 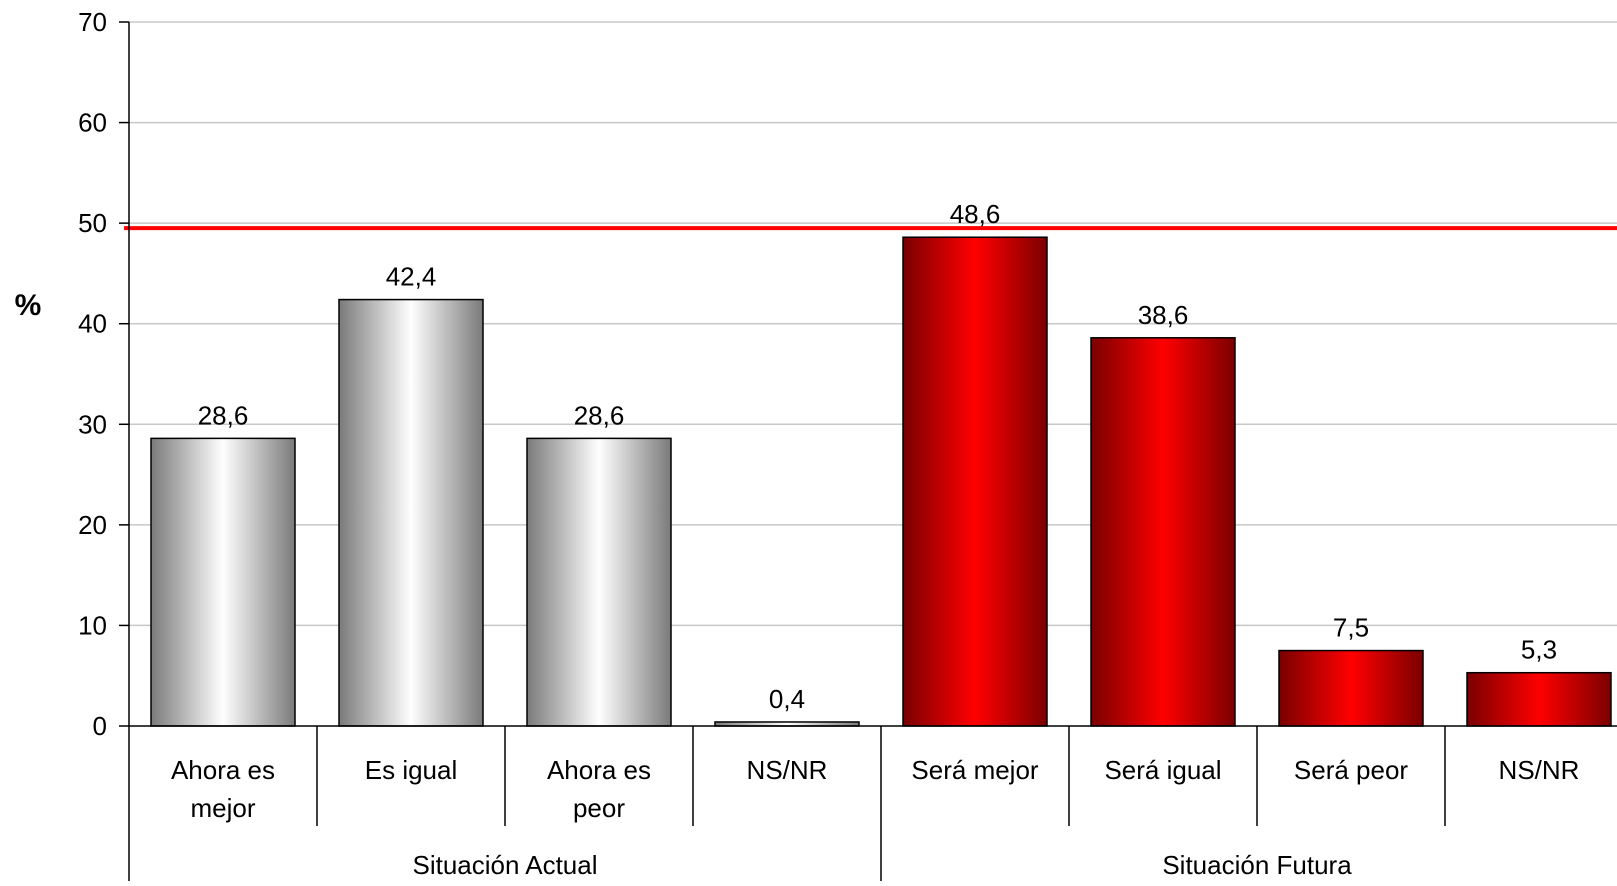 What do you see at coordinates (599, 415) in the screenshot?
I see `data-label-2: 28,6` at bounding box center [599, 415].